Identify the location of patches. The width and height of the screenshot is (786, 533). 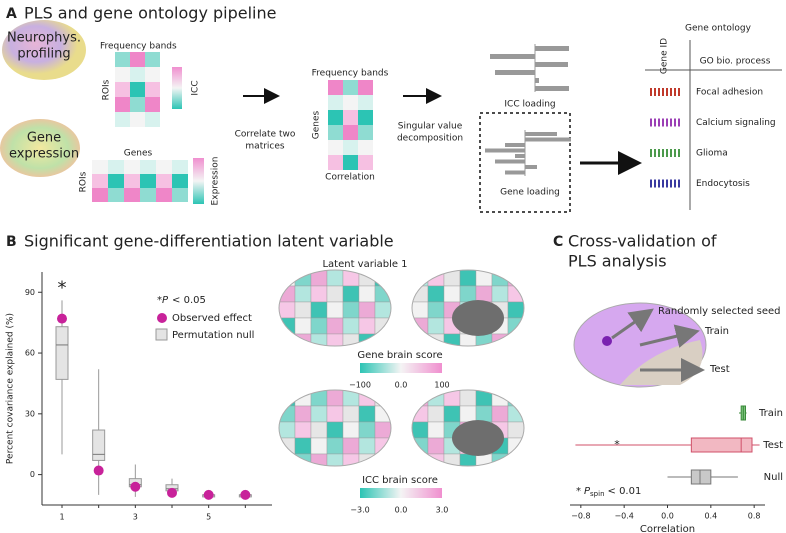
(468, 428).